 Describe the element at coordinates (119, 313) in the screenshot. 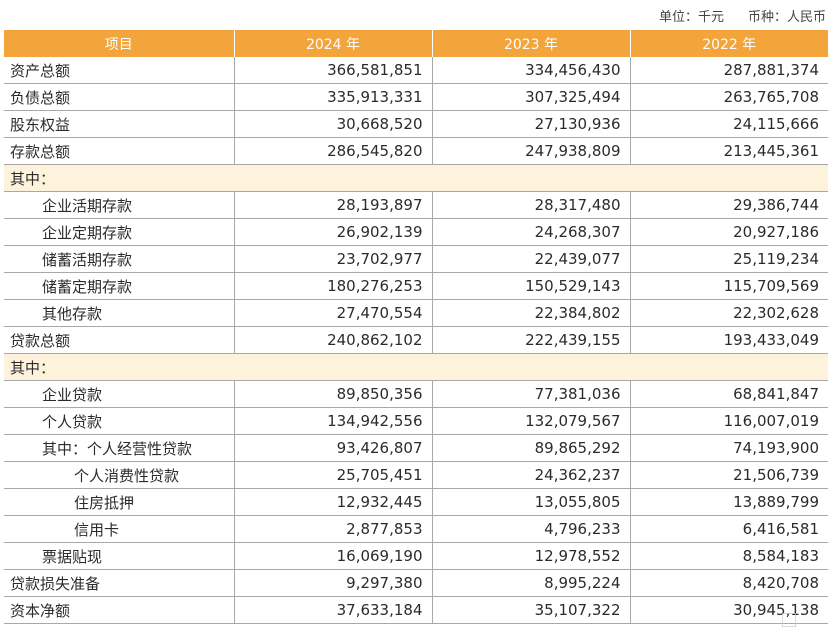

I see `row-label: 其他存款` at that location.